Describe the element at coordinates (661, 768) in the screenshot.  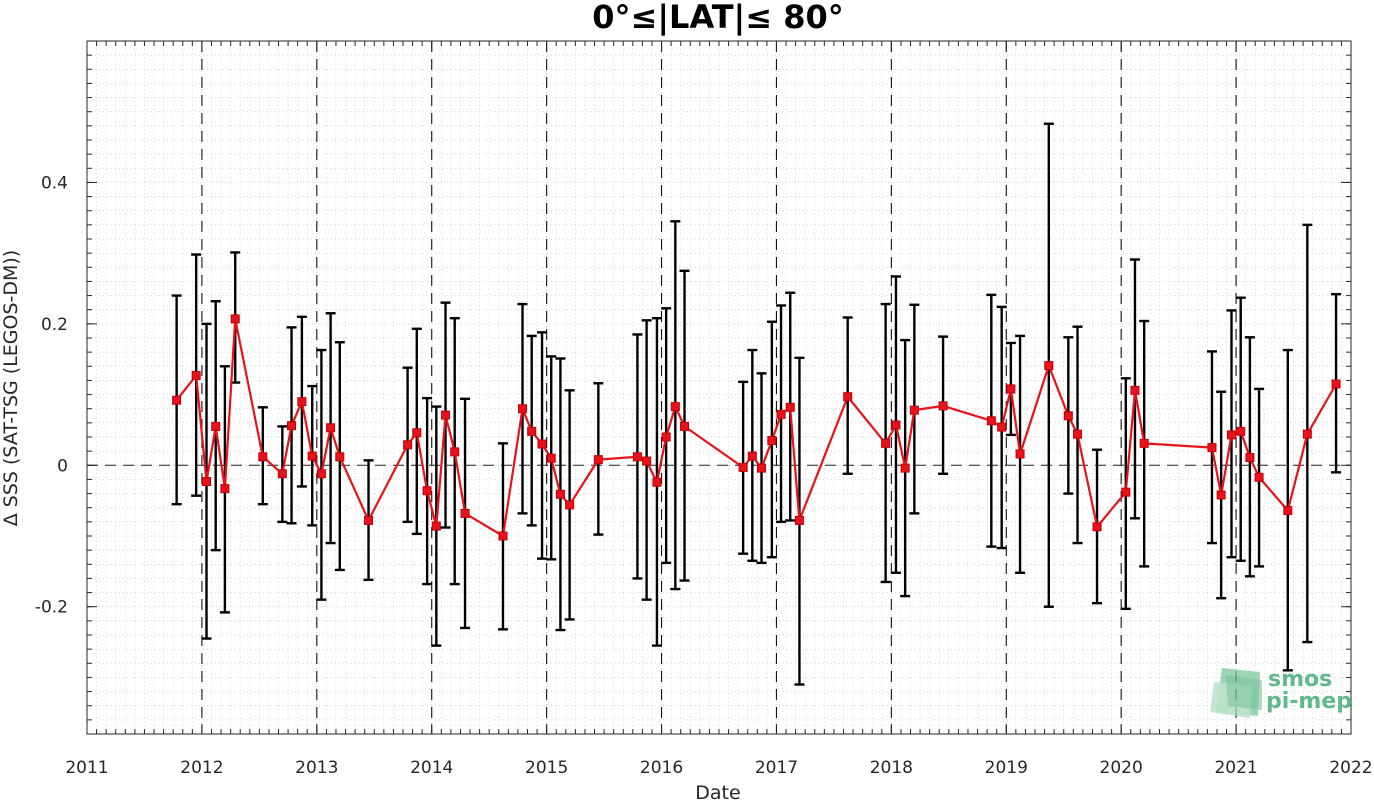
I see `x-tick-label: 2016` at that location.